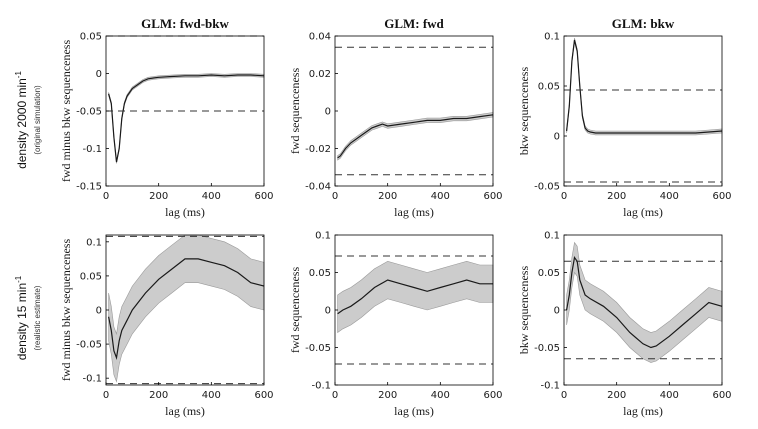  What do you see at coordinates (37, 120) in the screenshot?
I see `row-sublabel-top: (original simulation)` at bounding box center [37, 120].